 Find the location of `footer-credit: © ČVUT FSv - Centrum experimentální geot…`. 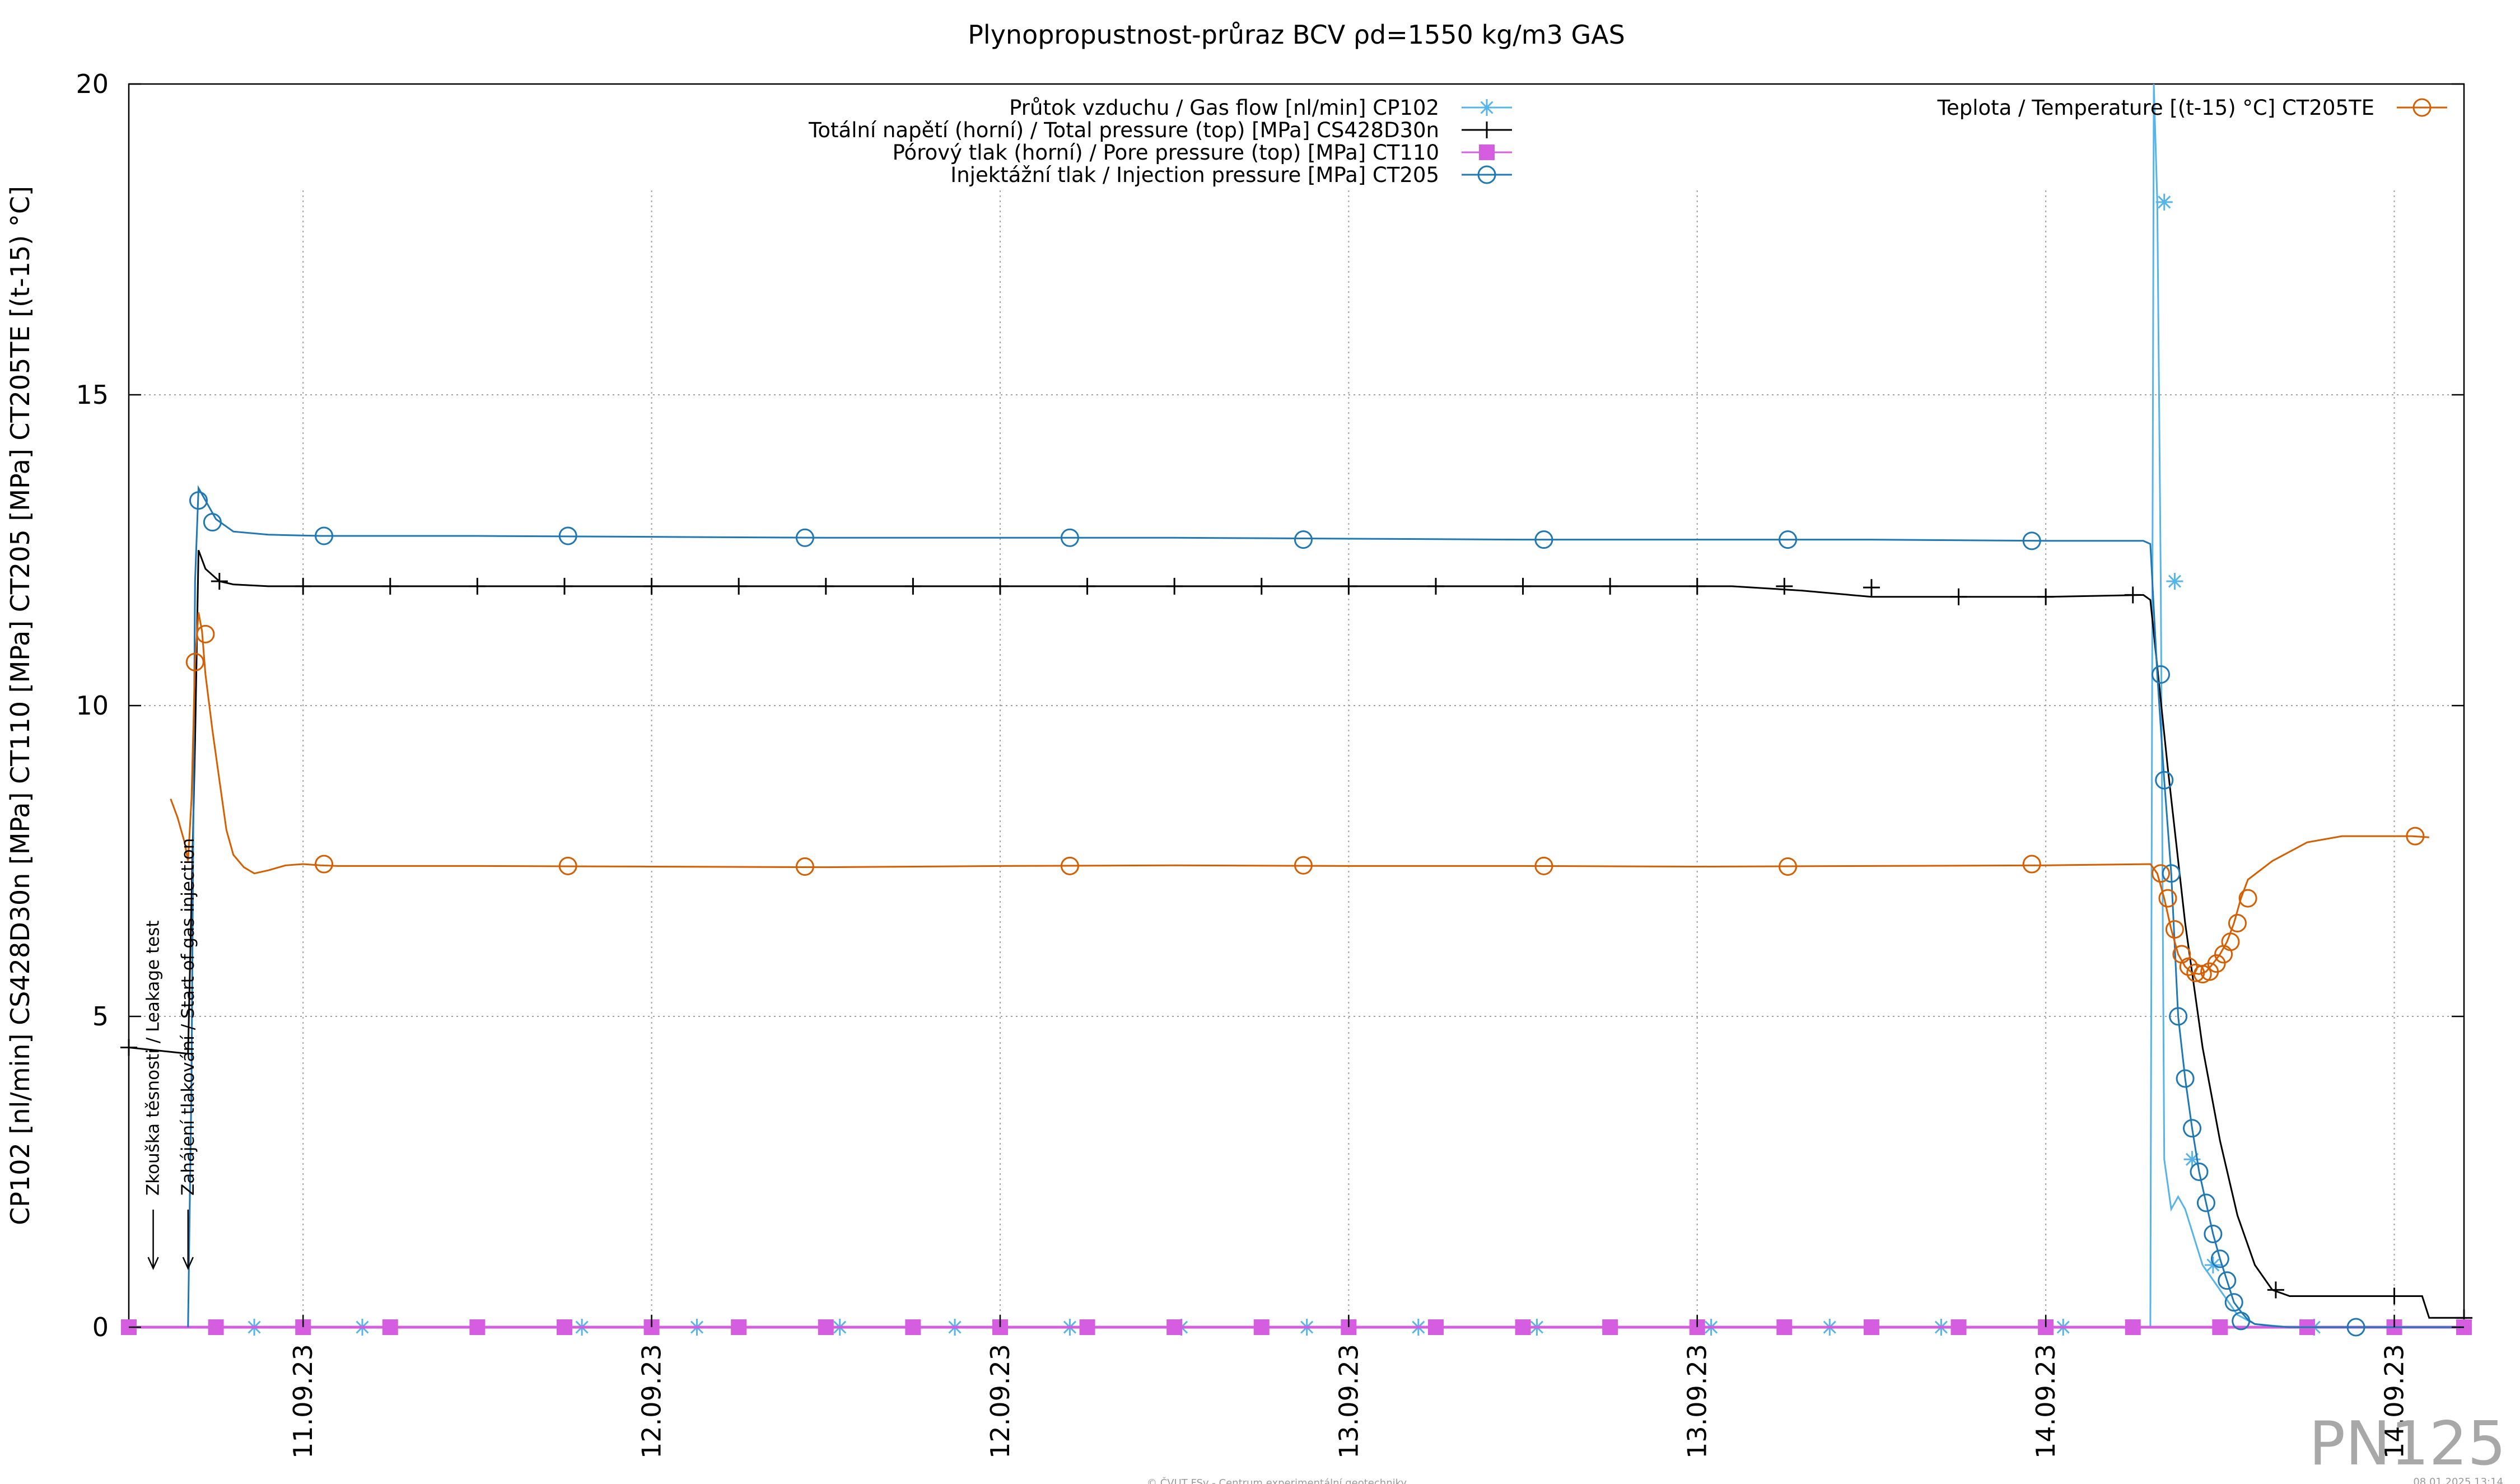

footer-credit: © ČVUT FSv - Centrum experimentální geot… is located at coordinates (1277, 1481).